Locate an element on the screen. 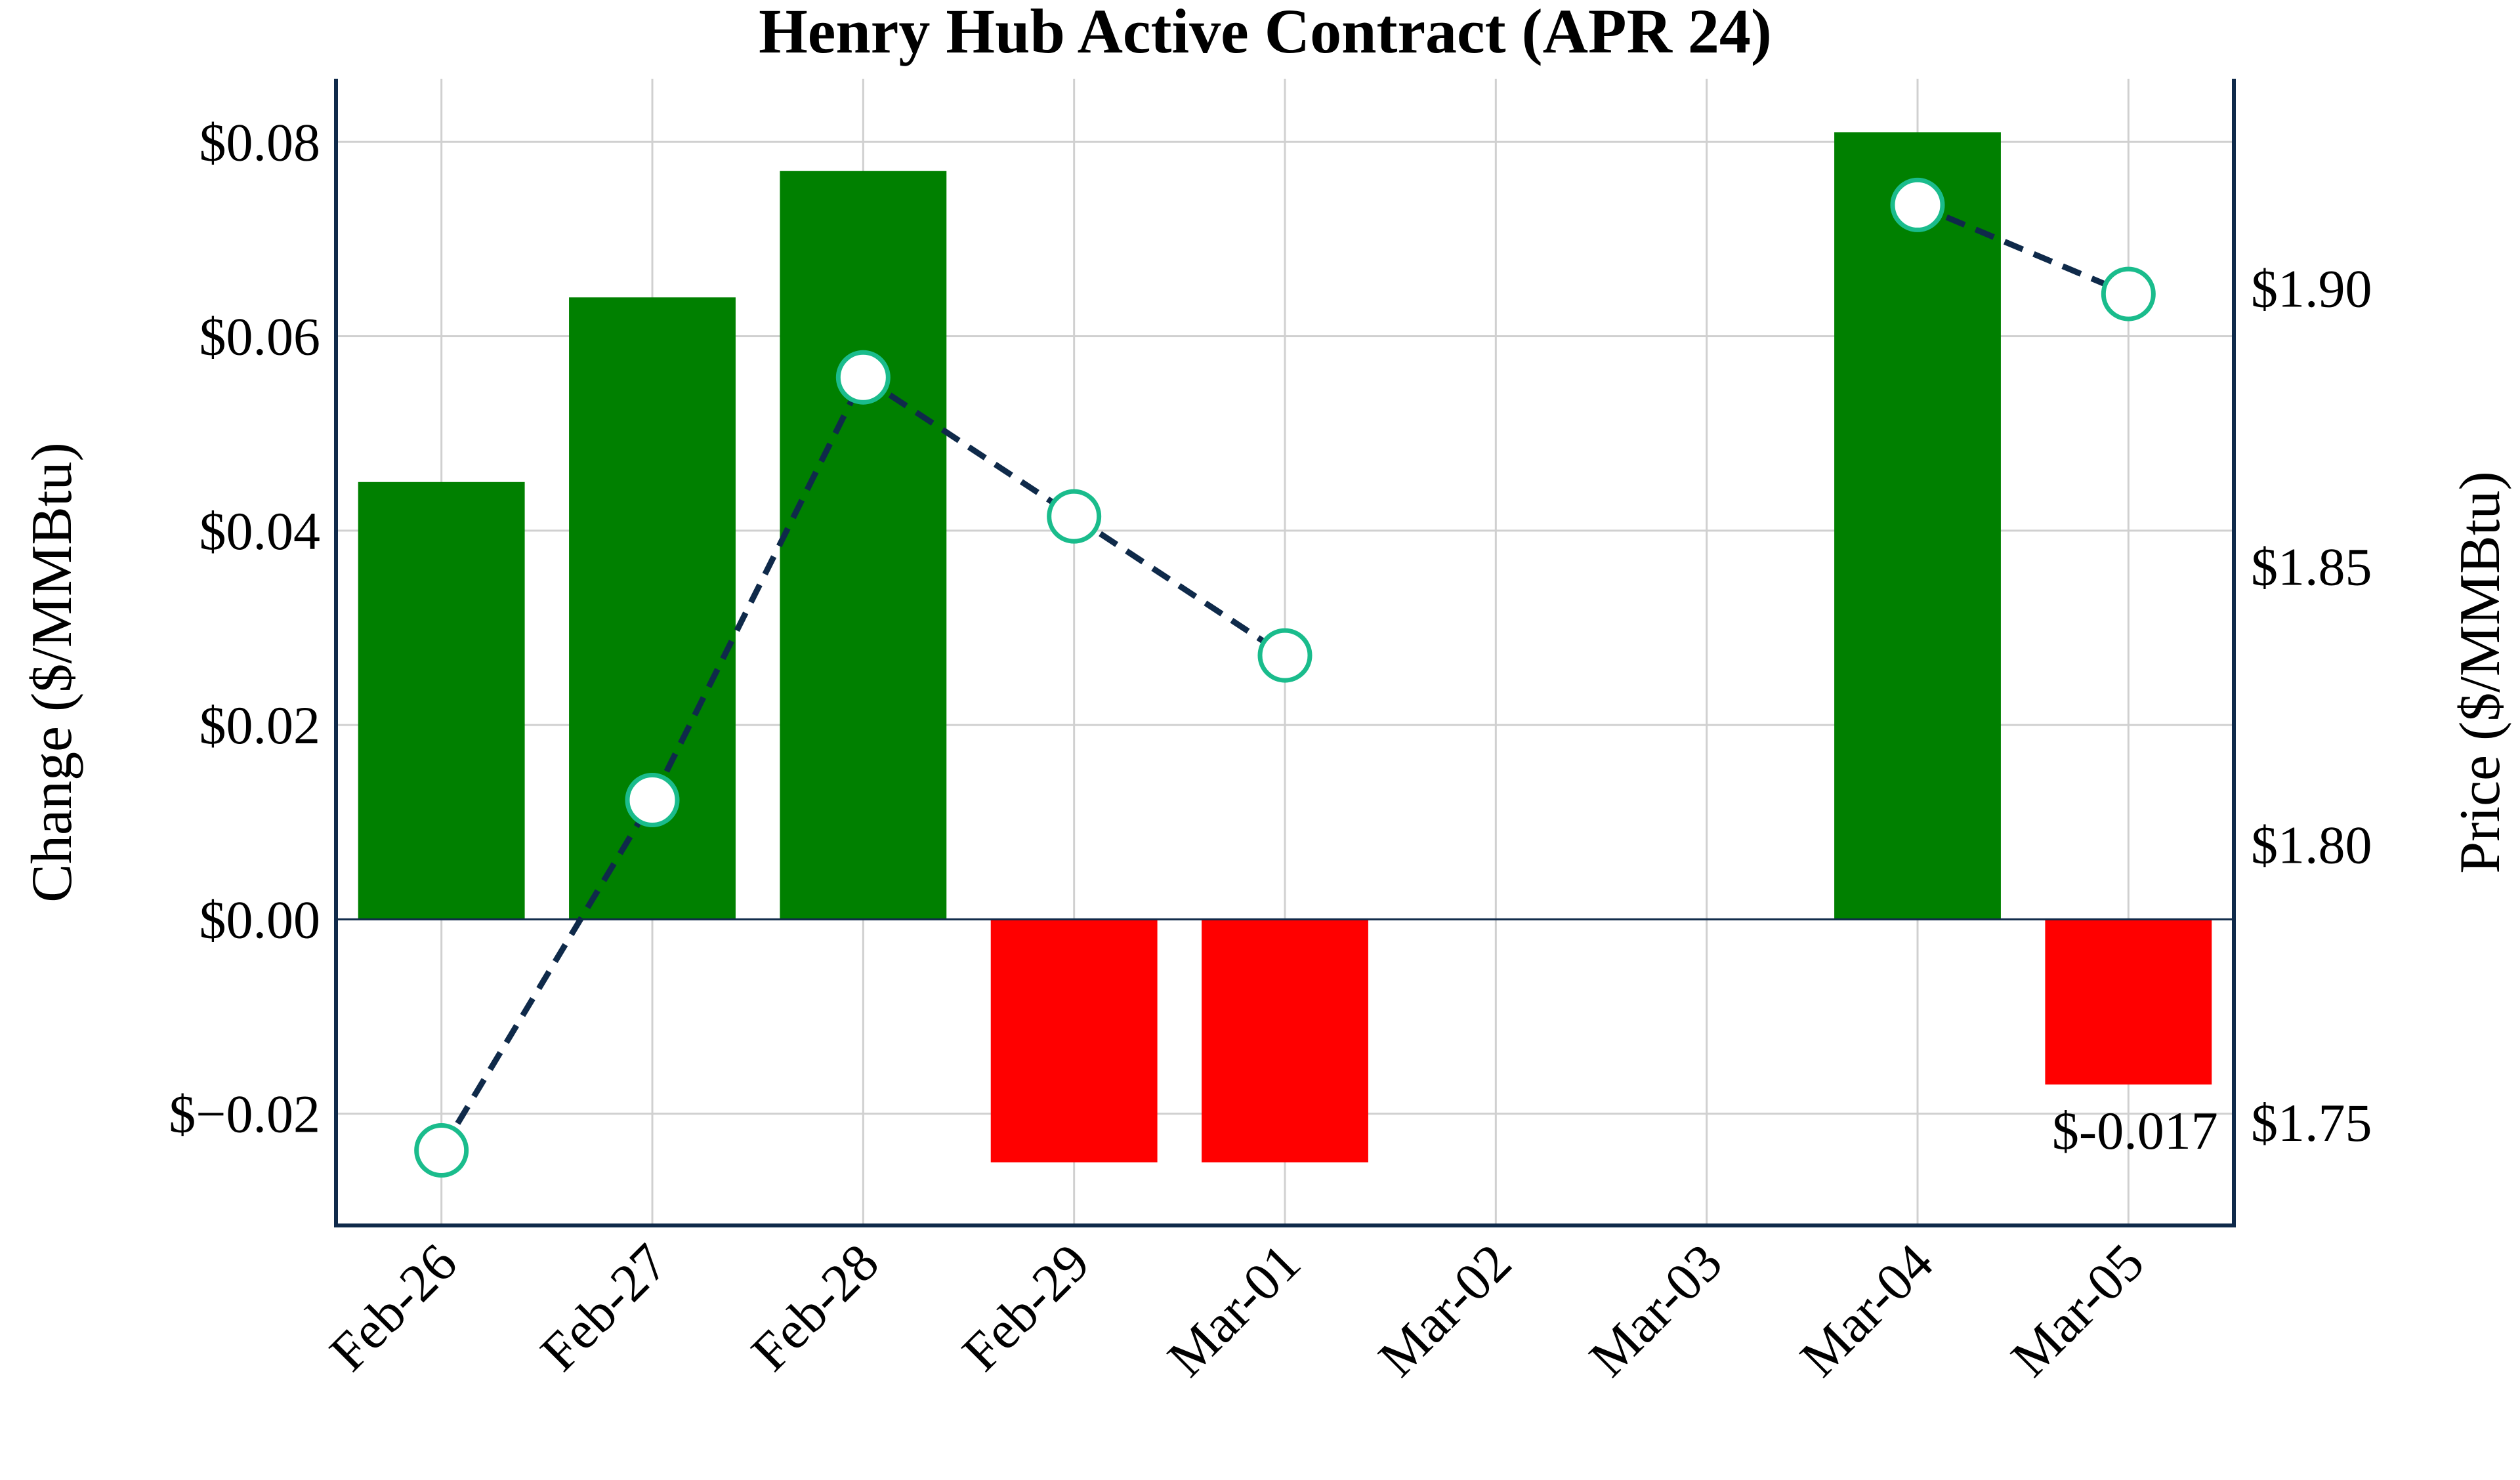 Image resolution: width=2520 pixels, height=1480 pixels. y-axis-label-right: Price ($/MMBtu) is located at coordinates (2480, 672).